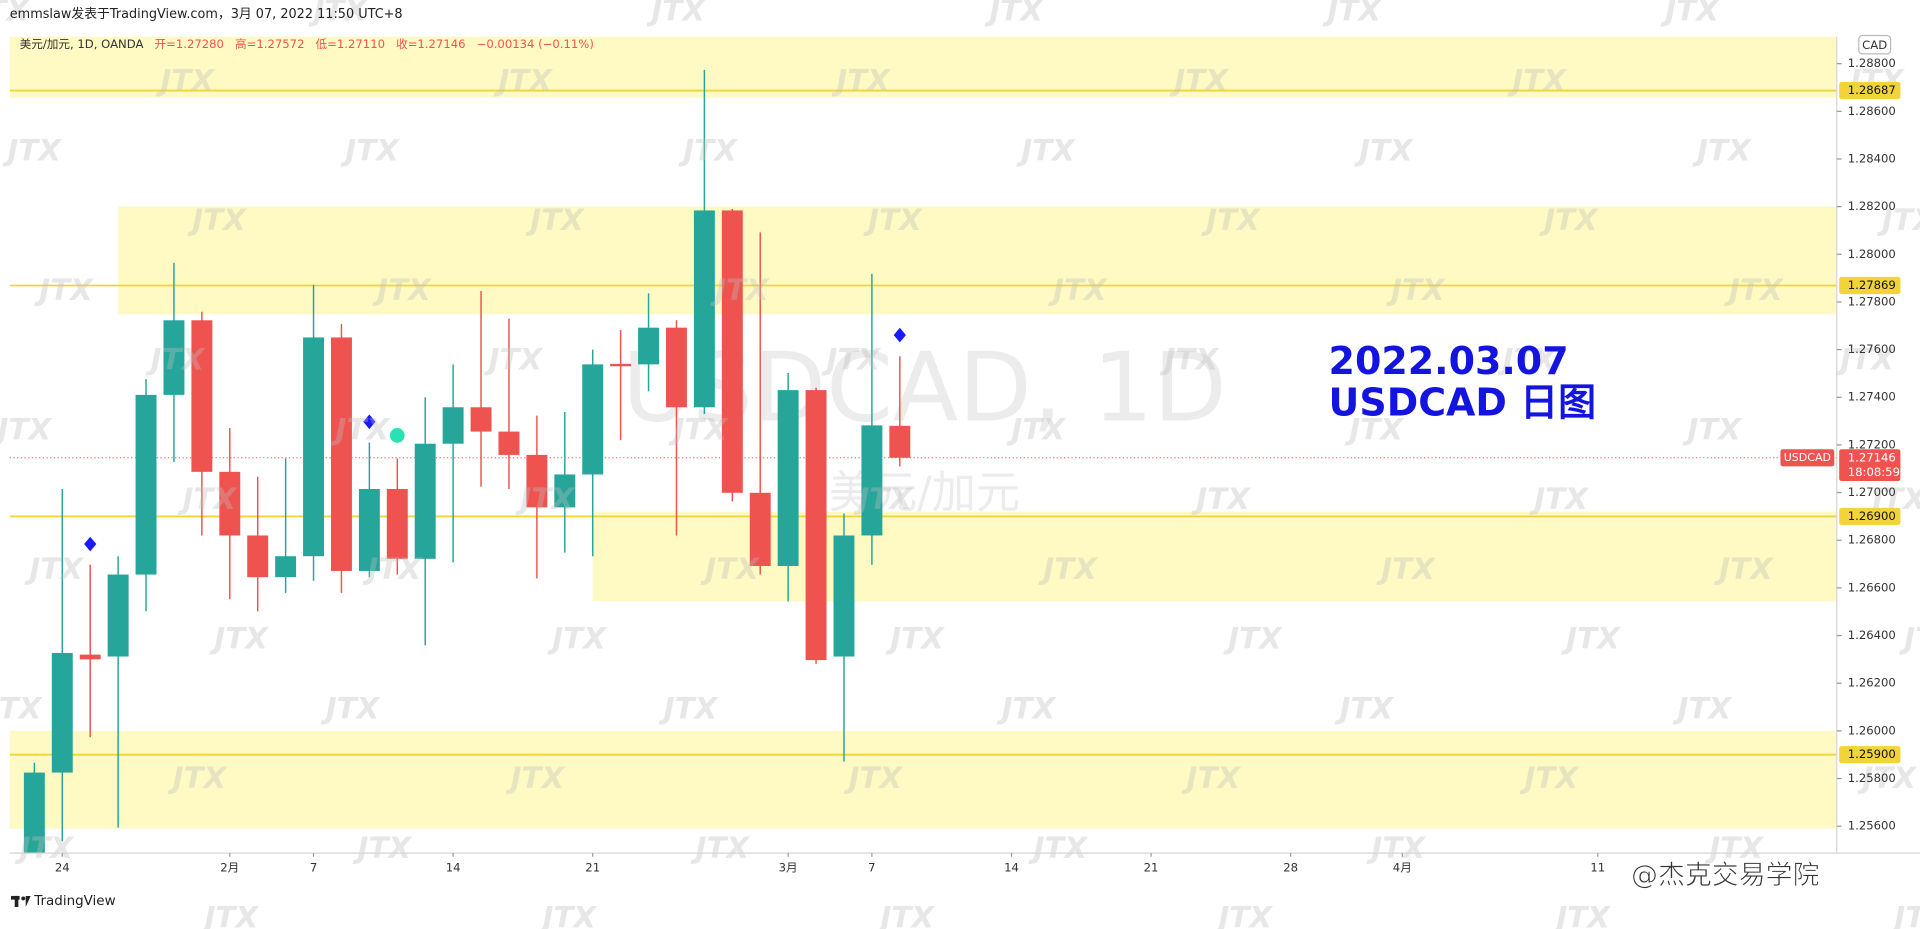 This screenshot has width=1920, height=929. I want to click on y-tick-label: 1.28800, so click(1872, 63).